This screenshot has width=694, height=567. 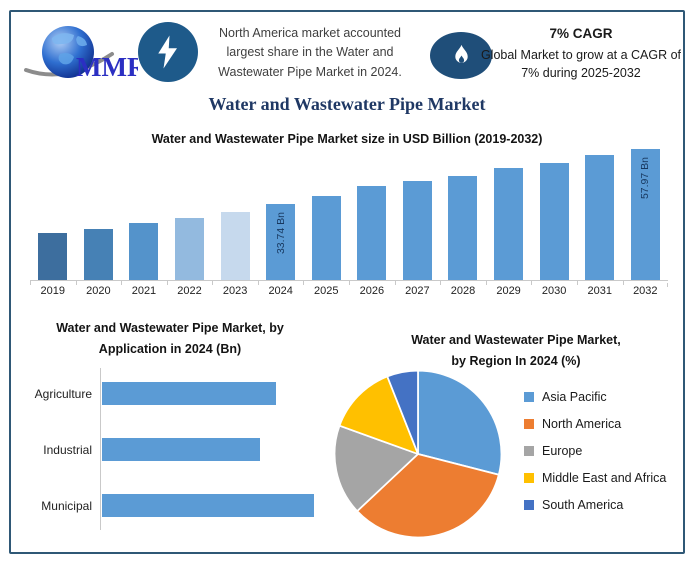 I want to click on application-label-agriculture: Agriculture, so click(x=63, y=393).